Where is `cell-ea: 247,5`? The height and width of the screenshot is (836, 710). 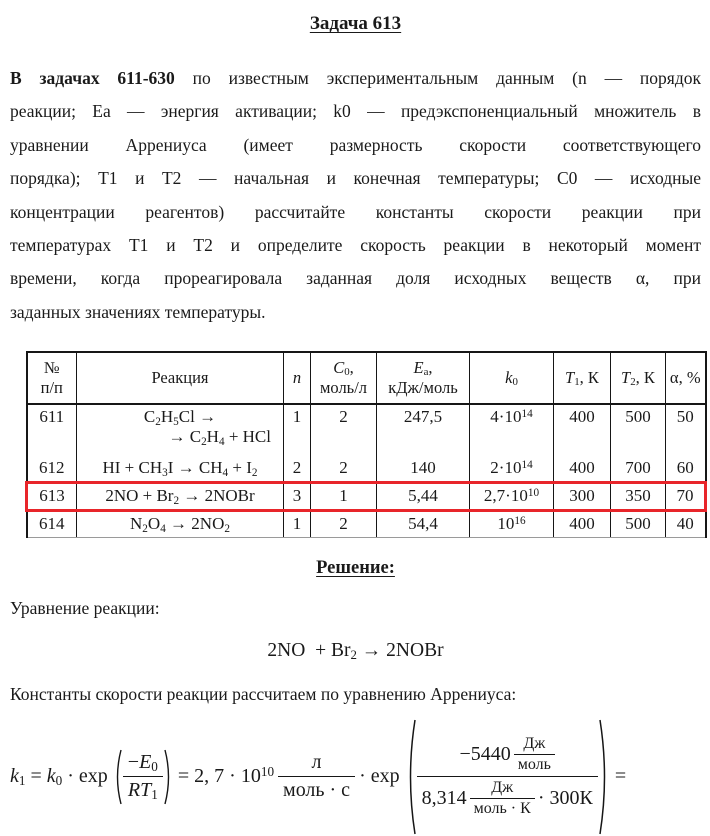
cell-ea: 247,5 is located at coordinates (423, 430).